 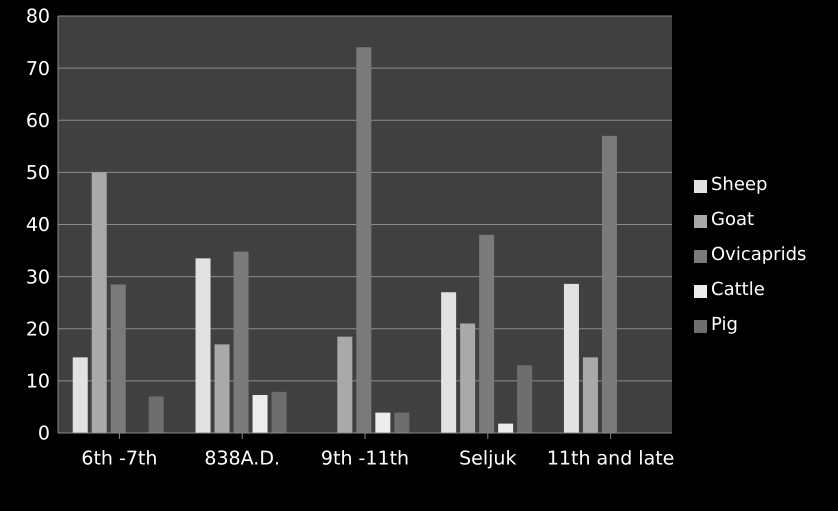 I want to click on y-tick-label: 10, so click(x=38, y=381).